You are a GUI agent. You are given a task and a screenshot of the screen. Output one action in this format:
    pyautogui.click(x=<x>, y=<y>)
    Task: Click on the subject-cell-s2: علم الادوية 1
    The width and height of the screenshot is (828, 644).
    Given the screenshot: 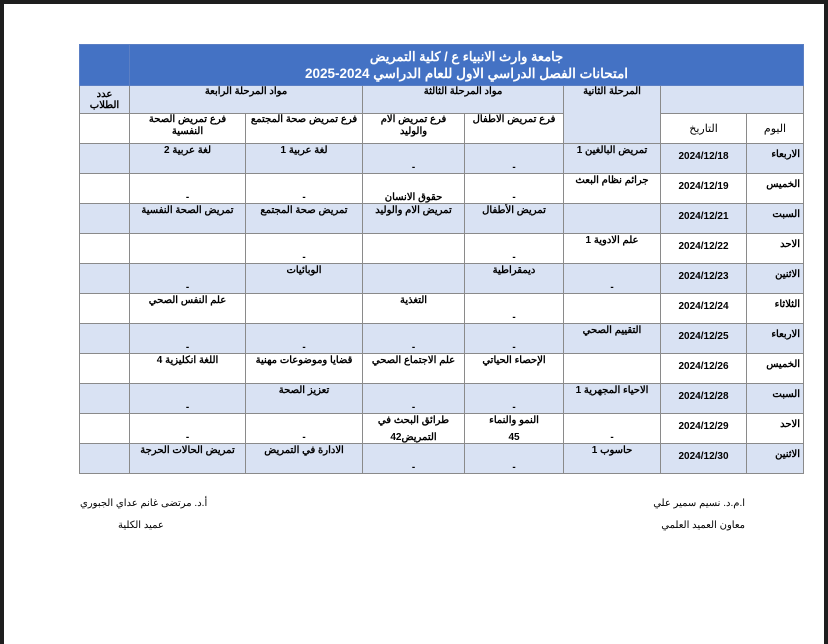 What is the action you would take?
    pyautogui.click(x=612, y=248)
    